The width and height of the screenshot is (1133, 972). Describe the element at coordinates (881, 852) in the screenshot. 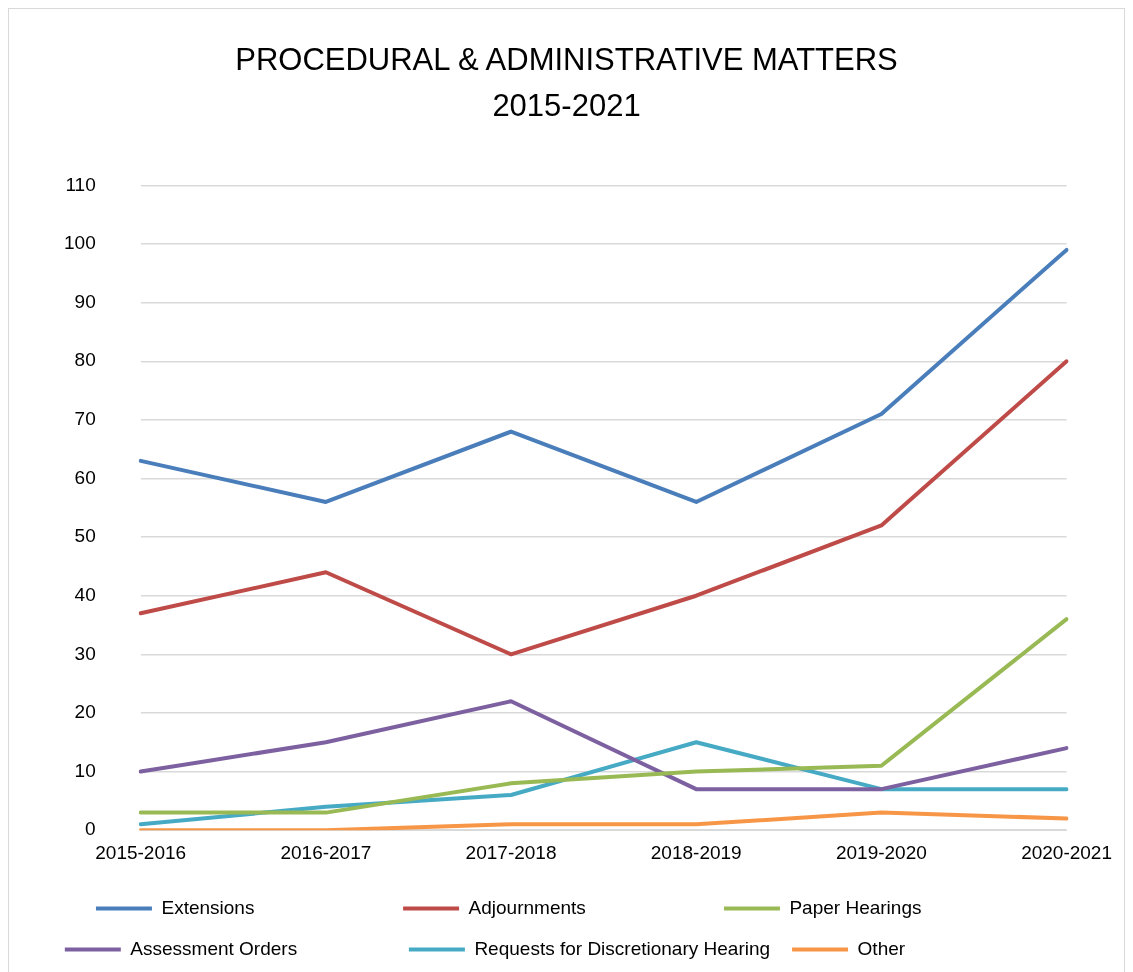

I see `x-tick-label: 2019-2020` at that location.